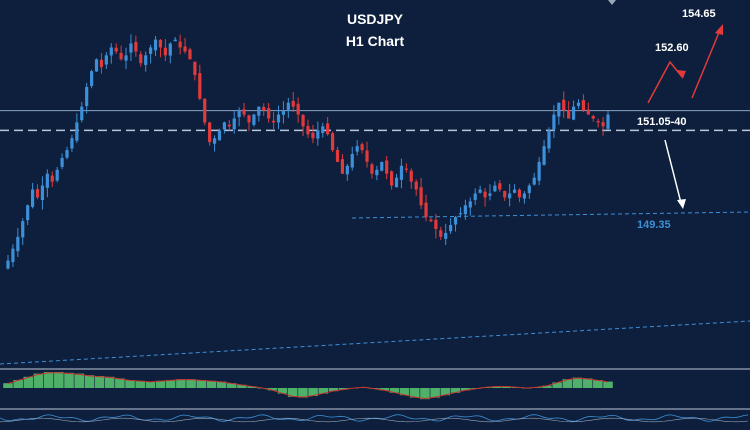 This screenshot has height=430, width=750. I want to click on support-dashed-line, so click(550, 215).